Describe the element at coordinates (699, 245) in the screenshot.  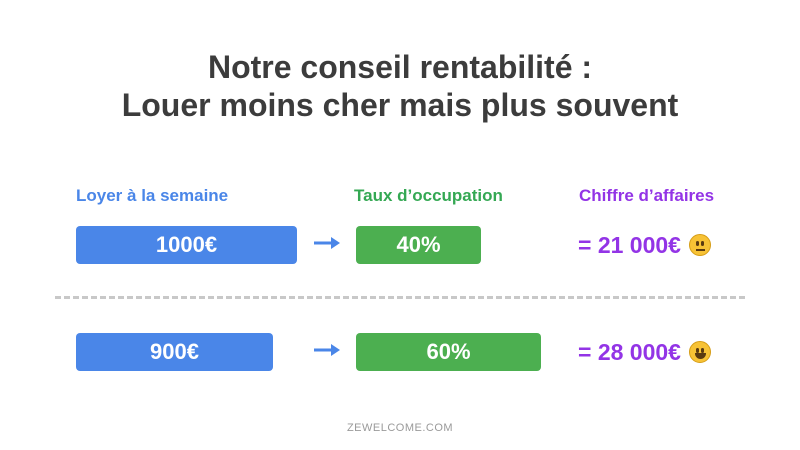
I see `neutral-face-icon` at that location.